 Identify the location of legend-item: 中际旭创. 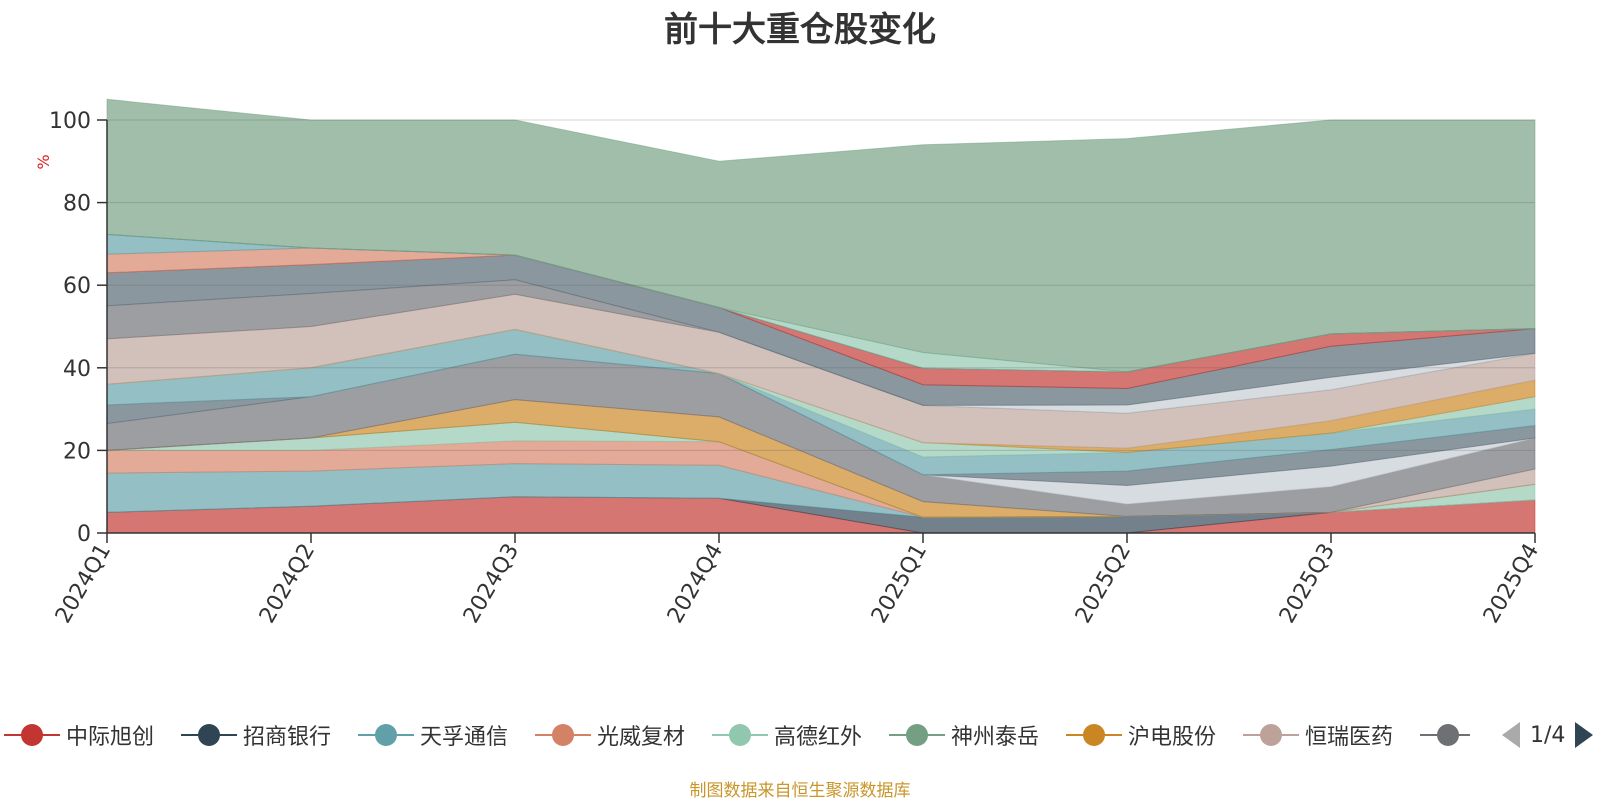
(79, 735).